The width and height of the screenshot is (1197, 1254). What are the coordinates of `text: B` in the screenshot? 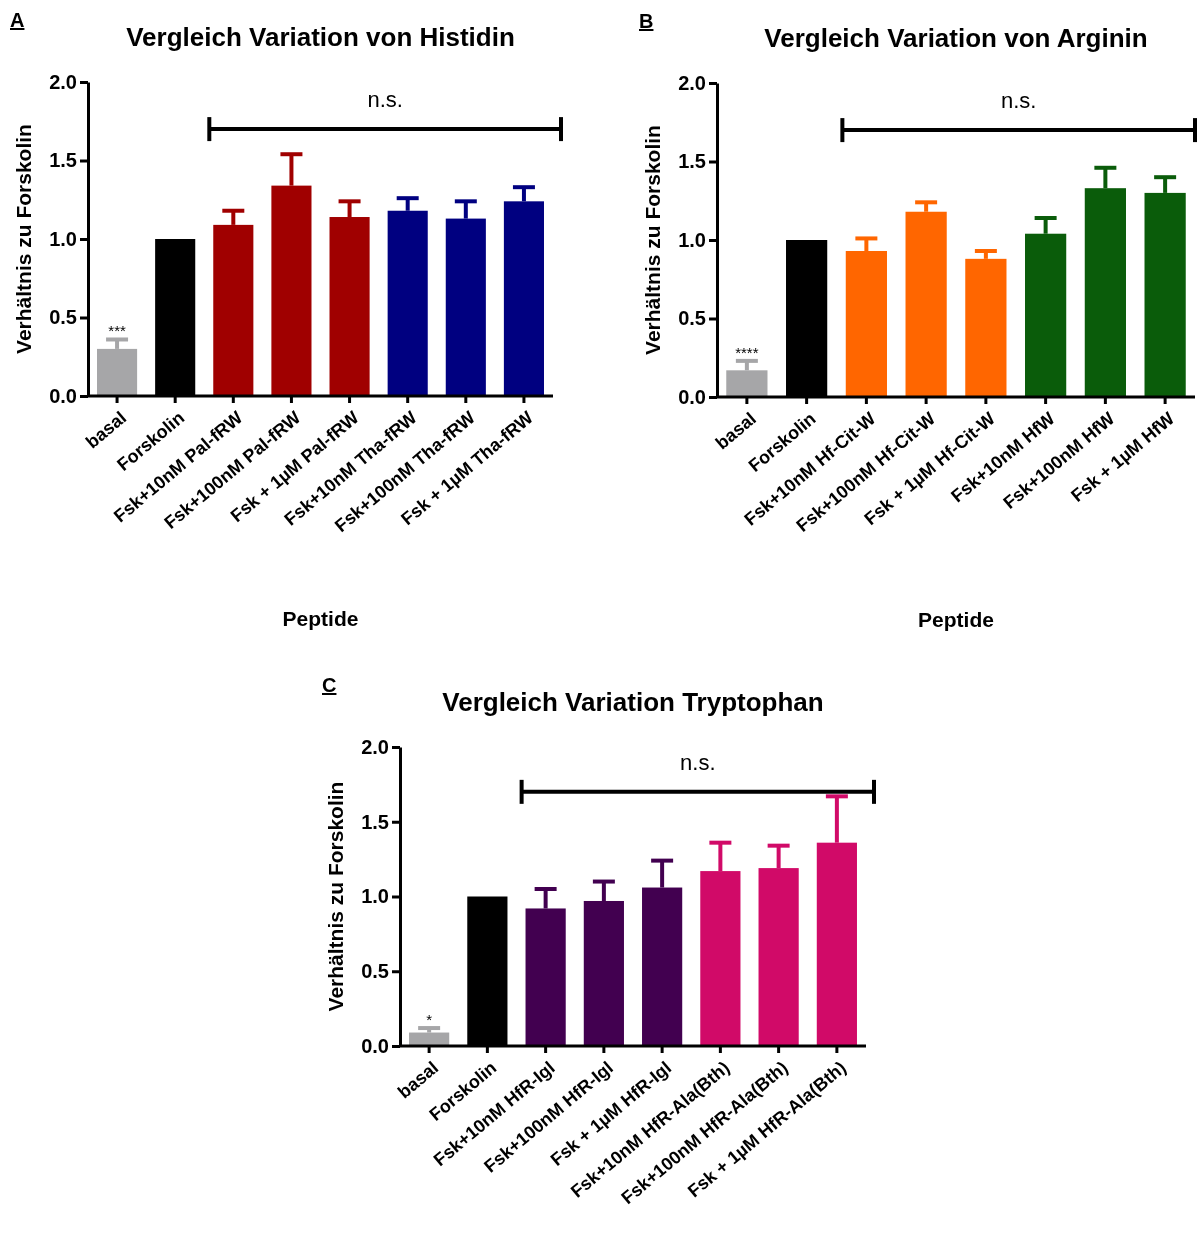 It's located at (646, 21).